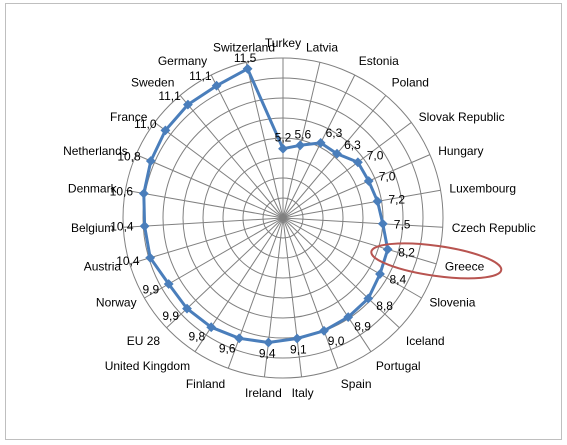 Image resolution: width=567 pixels, height=445 pixels. Describe the element at coordinates (398, 366) in the screenshot. I see `category-label-portugal: Portugal` at that location.